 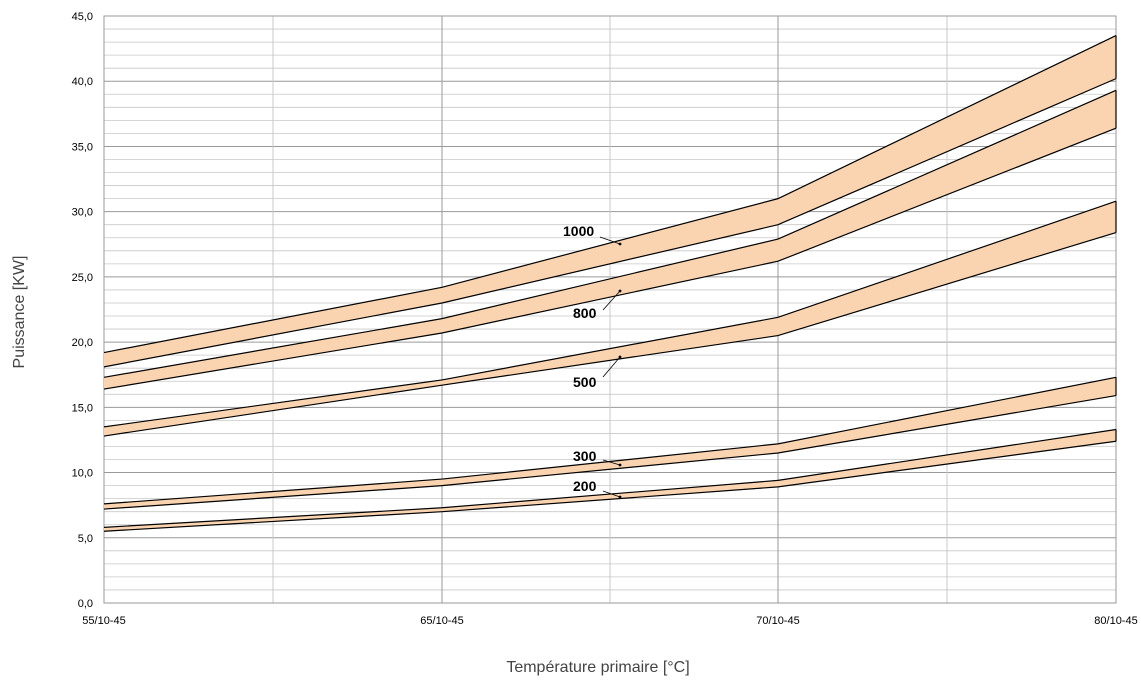 What do you see at coordinates (82, 213) in the screenshot?
I see `y-tick-label: 30,0` at bounding box center [82, 213].